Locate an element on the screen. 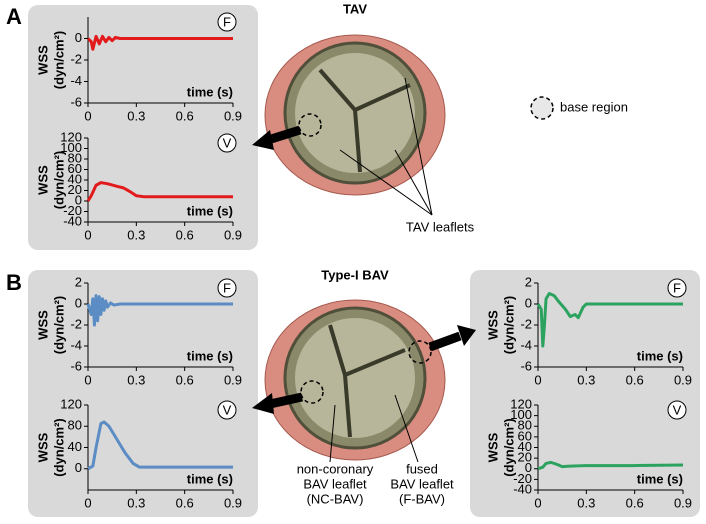  annotation: non-coronary is located at coordinates (335, 468).